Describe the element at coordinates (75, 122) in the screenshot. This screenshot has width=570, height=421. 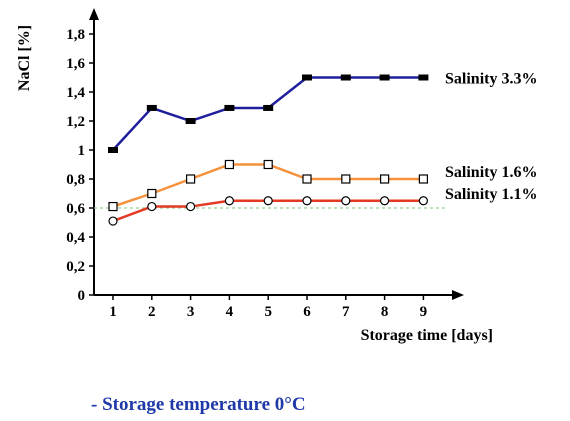
I see `y-tick-label: 1,2` at that location.